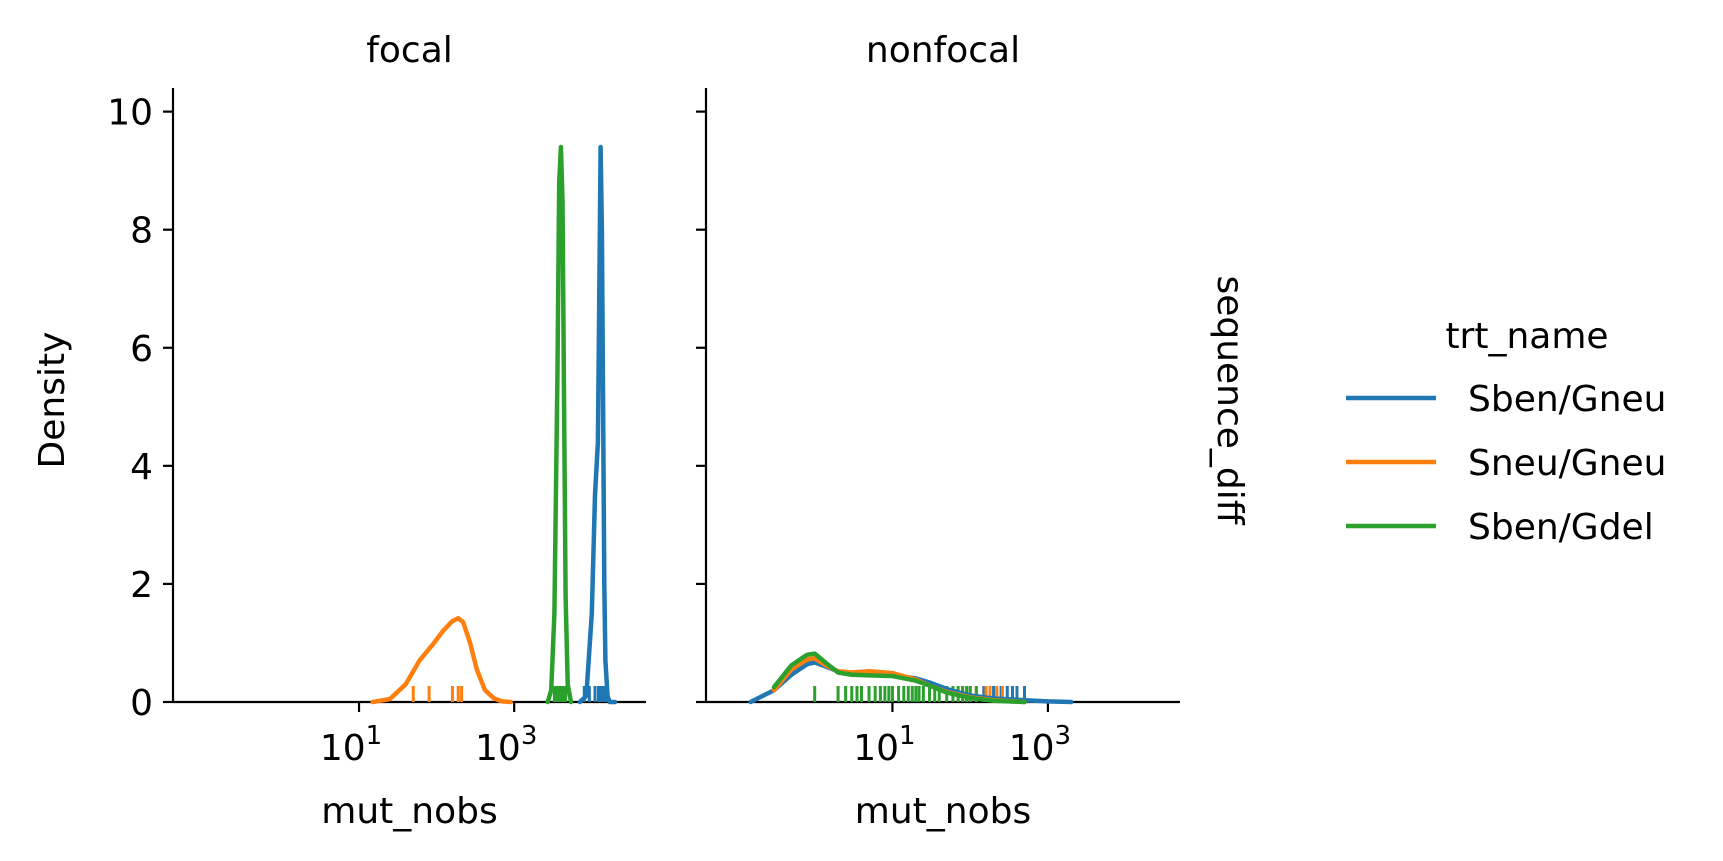  What do you see at coordinates (1506, 432) in the screenshot?
I see `legend: trt_name Sben/Gneu Sneu/Gneu Sben/Gdel` at bounding box center [1506, 432].